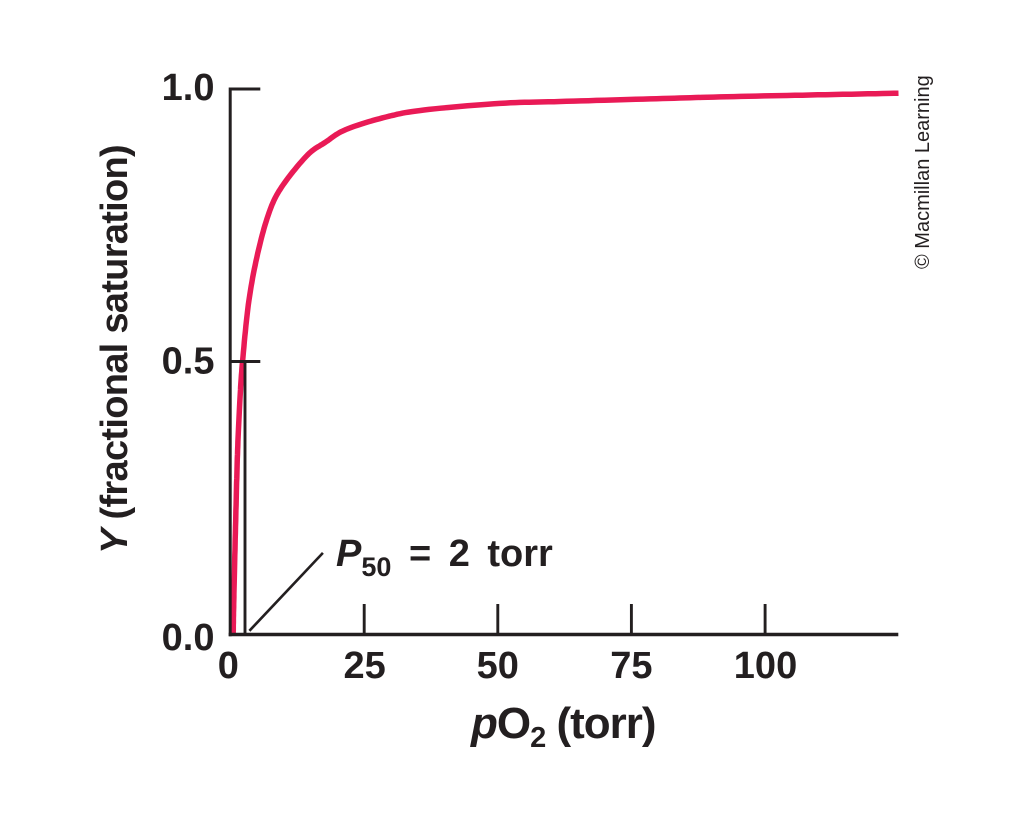  I want to click on svg-text: 50, so click(498, 666).